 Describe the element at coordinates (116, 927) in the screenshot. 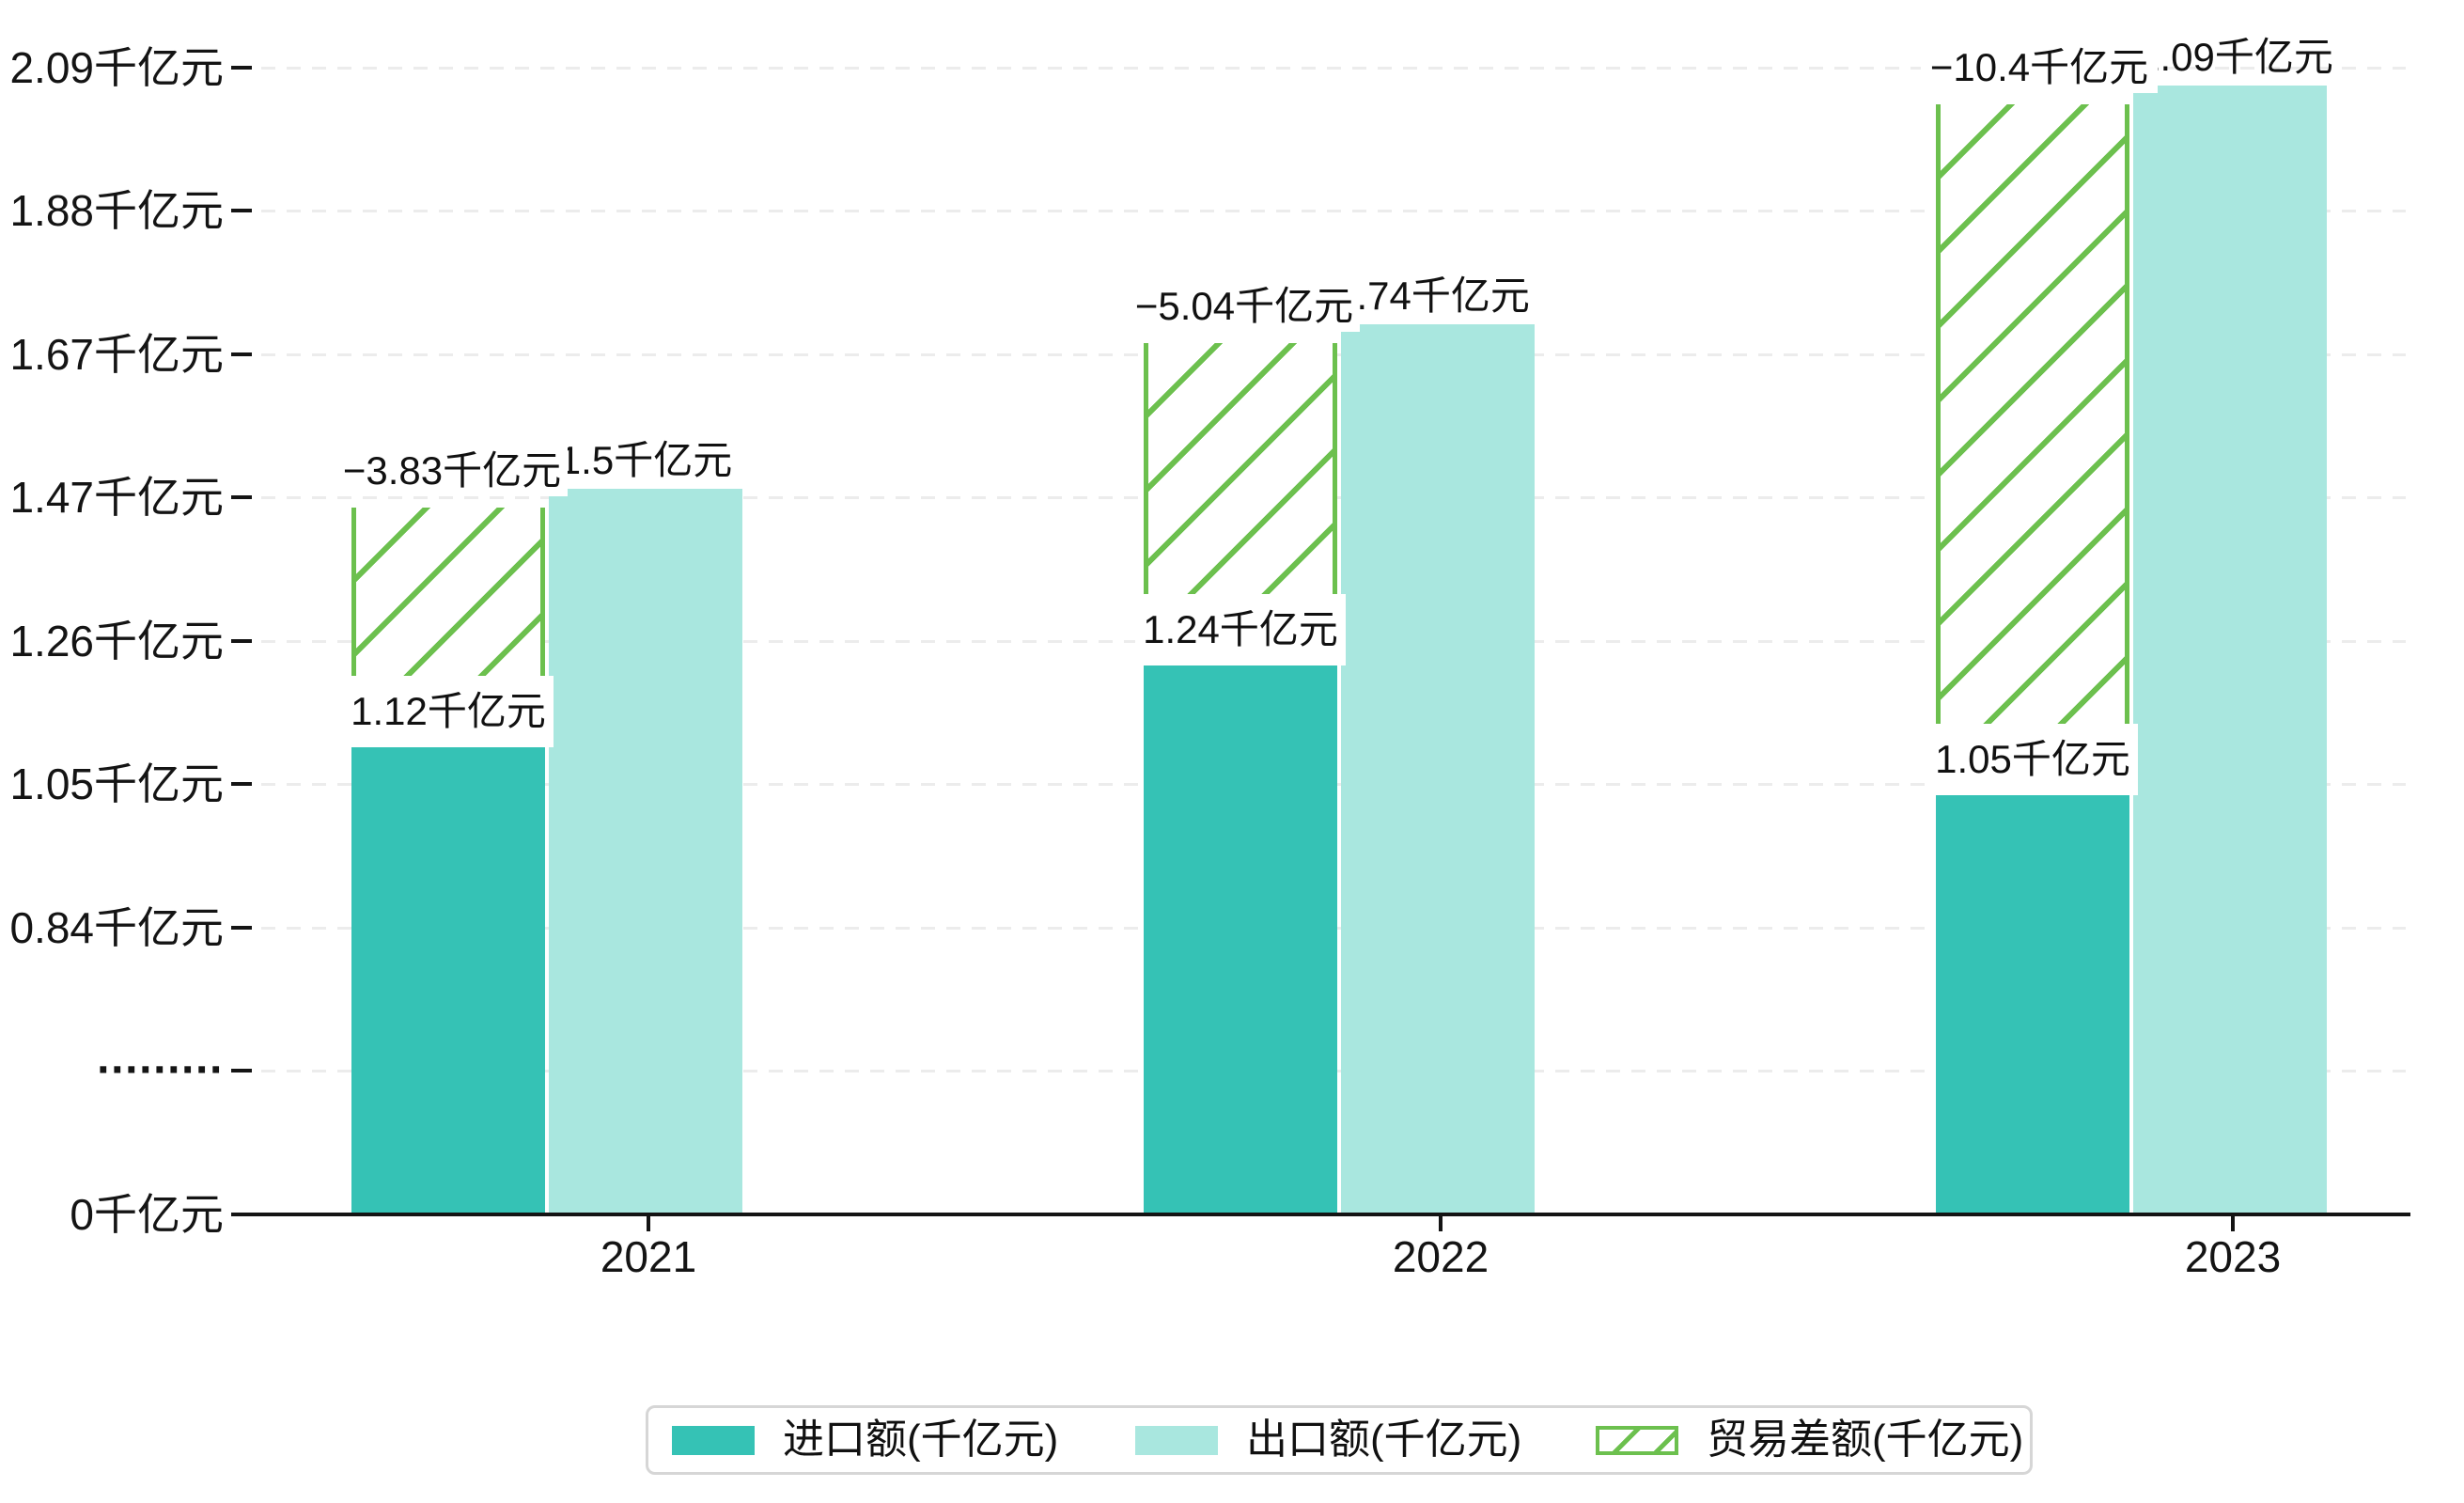

I see `y-axis-tick-label: 0.84千亿元` at that location.